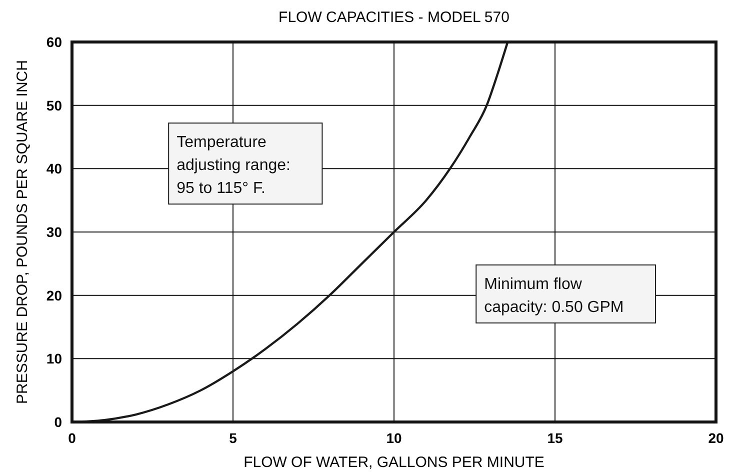 This screenshot has width=729, height=472. Describe the element at coordinates (54, 358) in the screenshot. I see `y-tick-label: 10` at that location.